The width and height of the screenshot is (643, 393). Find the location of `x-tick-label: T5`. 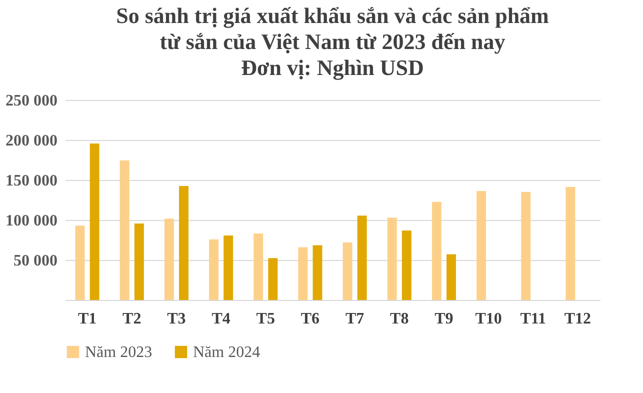

x-tick-label: T5 is located at coordinates (265, 319).